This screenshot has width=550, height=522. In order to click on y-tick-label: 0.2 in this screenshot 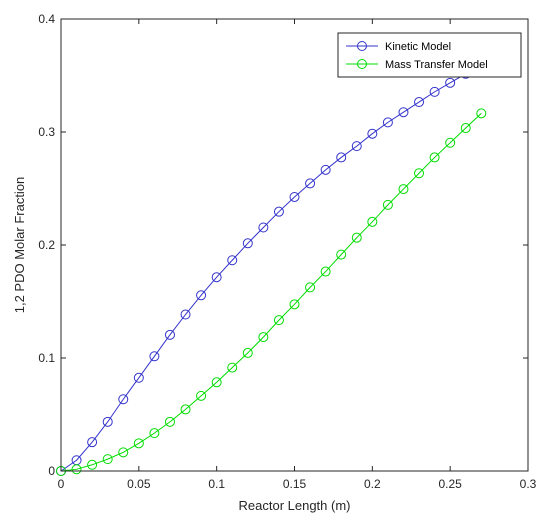, I will do `click(46, 245)`.